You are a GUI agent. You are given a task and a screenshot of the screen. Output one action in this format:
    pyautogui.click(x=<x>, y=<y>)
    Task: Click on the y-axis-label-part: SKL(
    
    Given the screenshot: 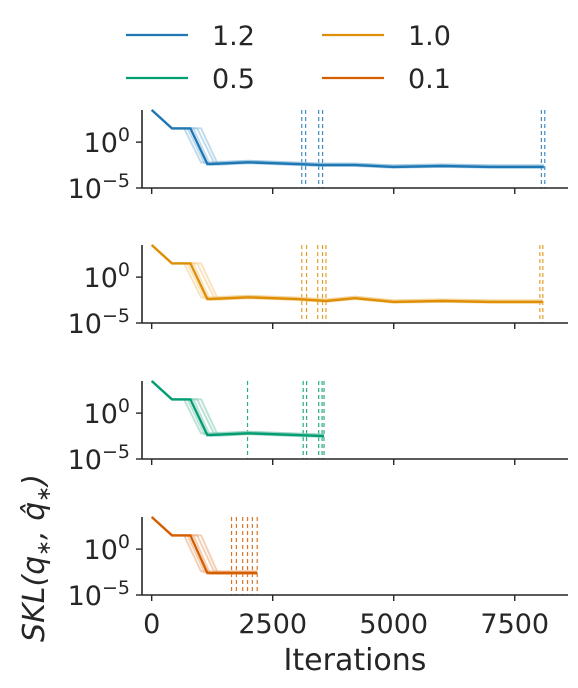 What is the action you would take?
    pyautogui.click(x=34, y=608)
    